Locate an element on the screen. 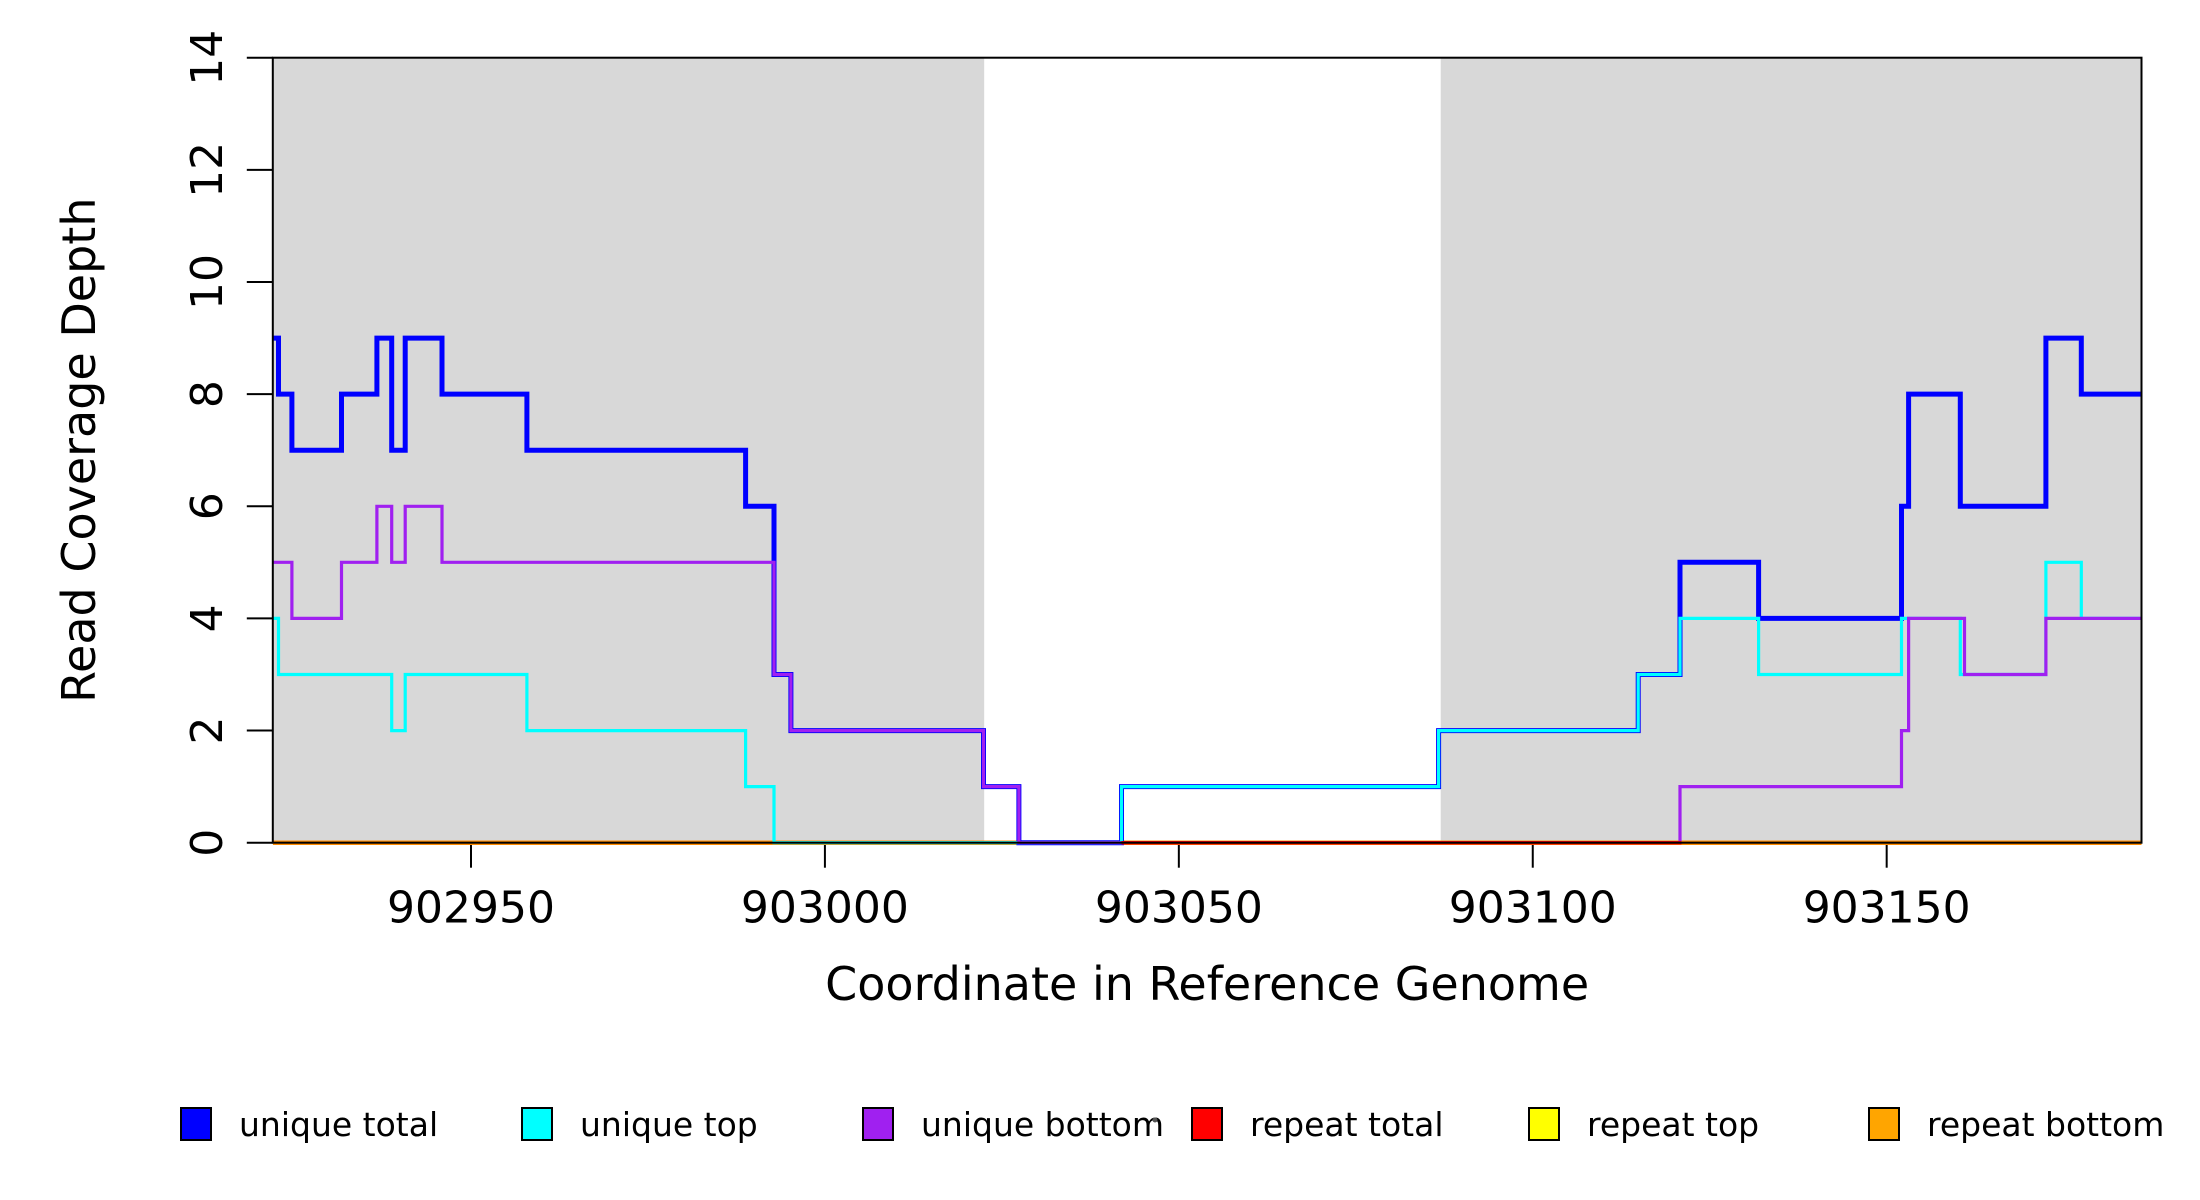 The width and height of the screenshot is (2200, 1200). legend-label-repeat-top: repeat top is located at coordinates (1673, 1124).